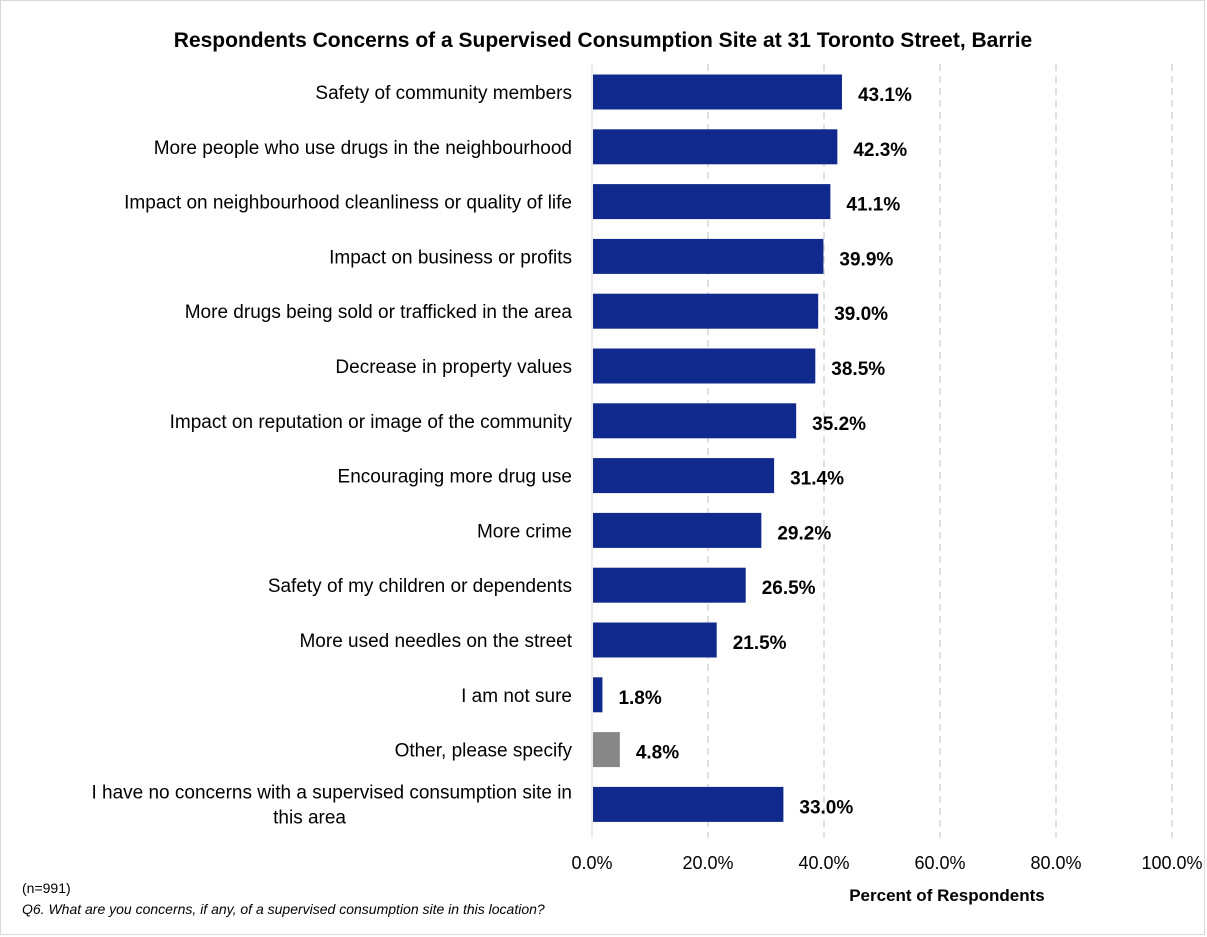 Image resolution: width=1207 pixels, height=937 pixels. What do you see at coordinates (1171, 863) in the screenshot?
I see `x-tick-label: 100.0%` at bounding box center [1171, 863].